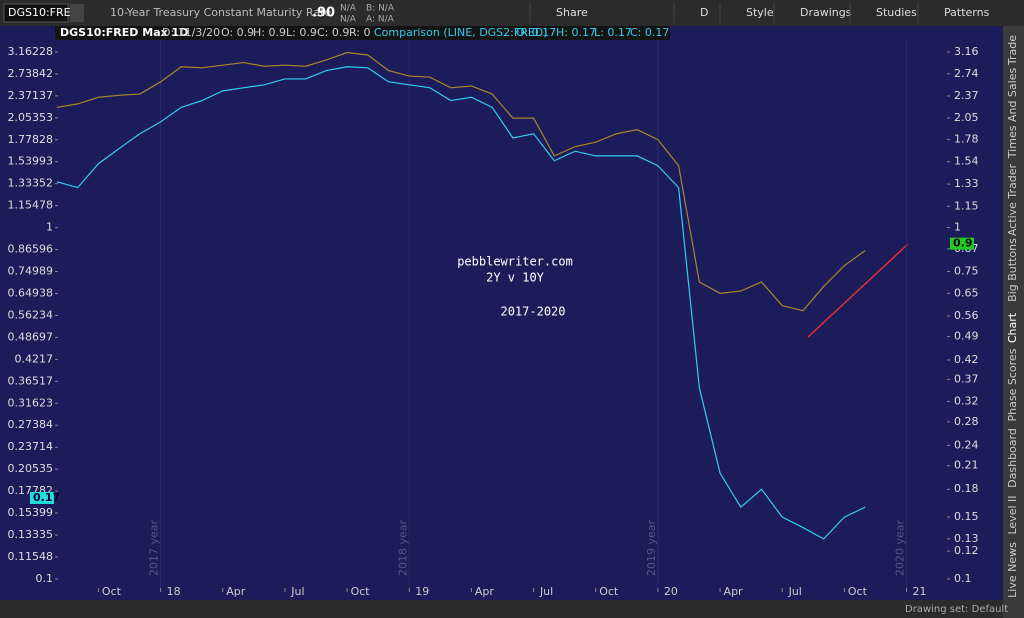 This screenshot has width=1024, height=618. I want to click on y-tick-label: 0.64938, so click(31, 292).